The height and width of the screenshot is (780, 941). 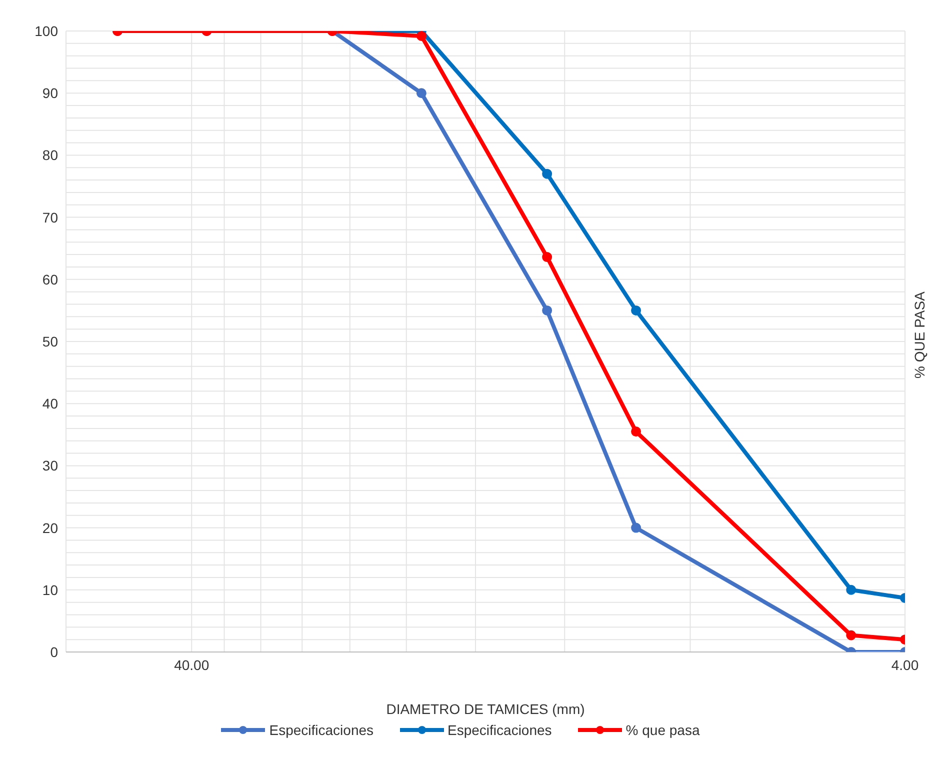 What do you see at coordinates (50, 155) in the screenshot?
I see `y-tick-label: 80` at bounding box center [50, 155].